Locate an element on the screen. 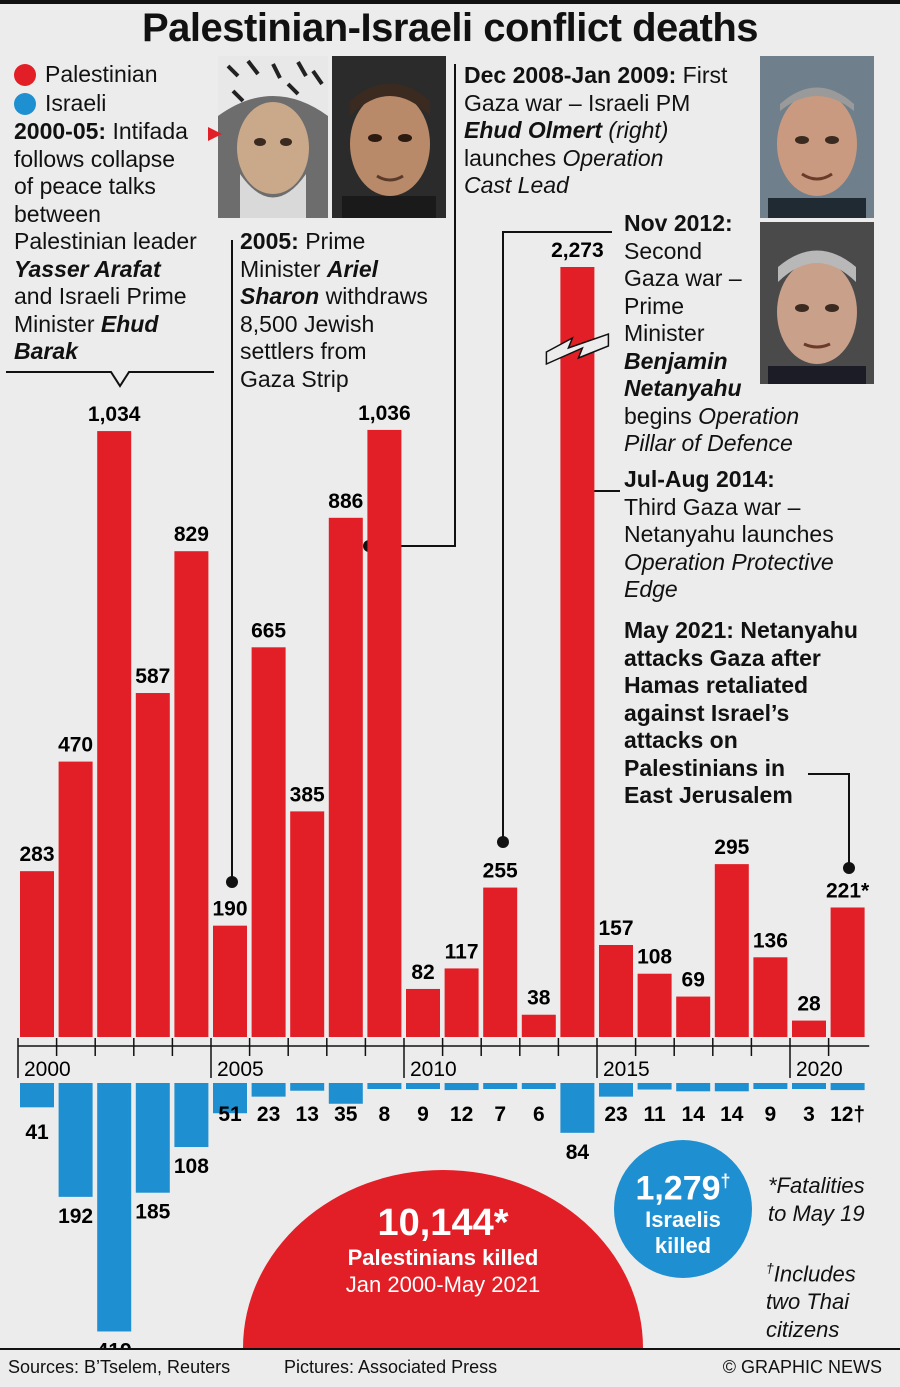 The image size is (900, 1387). pillar-op-2: Pillar of Defence is located at coordinates (708, 443).